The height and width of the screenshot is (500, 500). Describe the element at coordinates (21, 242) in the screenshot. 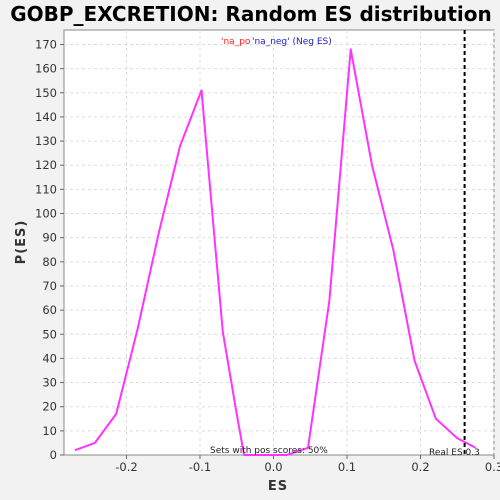

I see `y-axis-label: P(ES)` at that location.